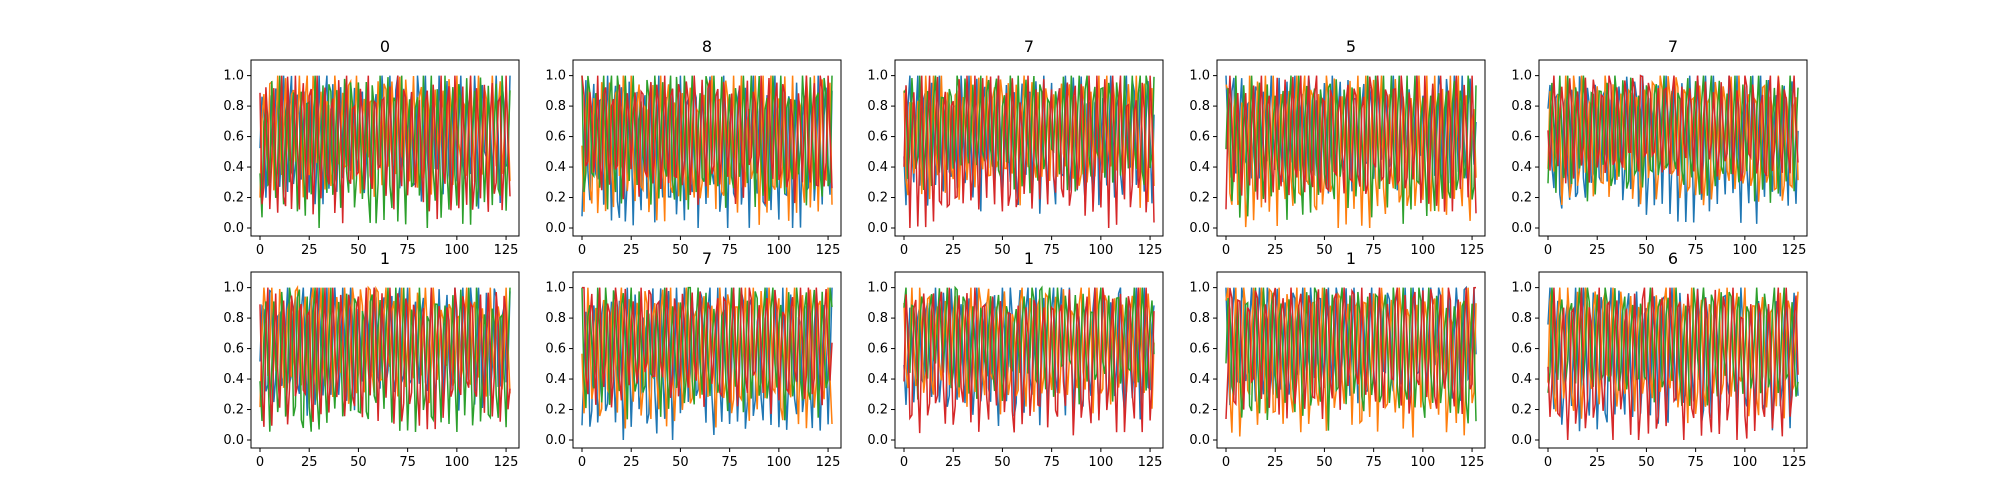  I want to click on subplot-8: 0 25 50 75 100 125 0.0 0.2 0.4 0.6 0.8 1.0 1, so click(1337, 359).